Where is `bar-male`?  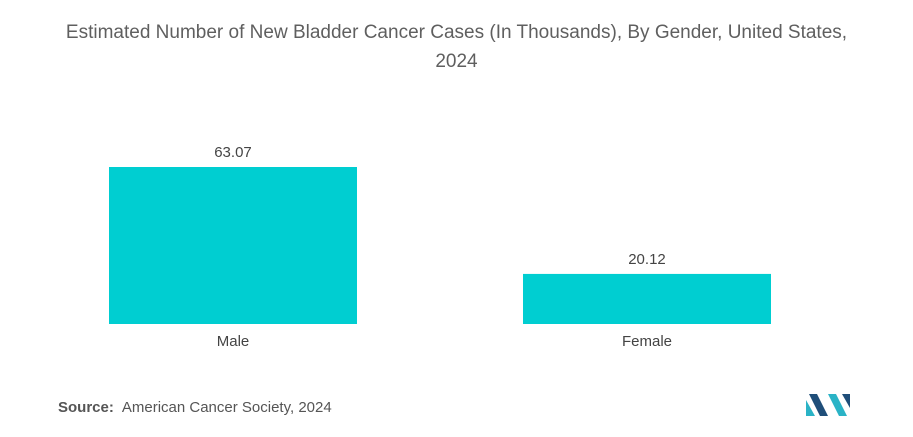
bar-male is located at coordinates (233, 245).